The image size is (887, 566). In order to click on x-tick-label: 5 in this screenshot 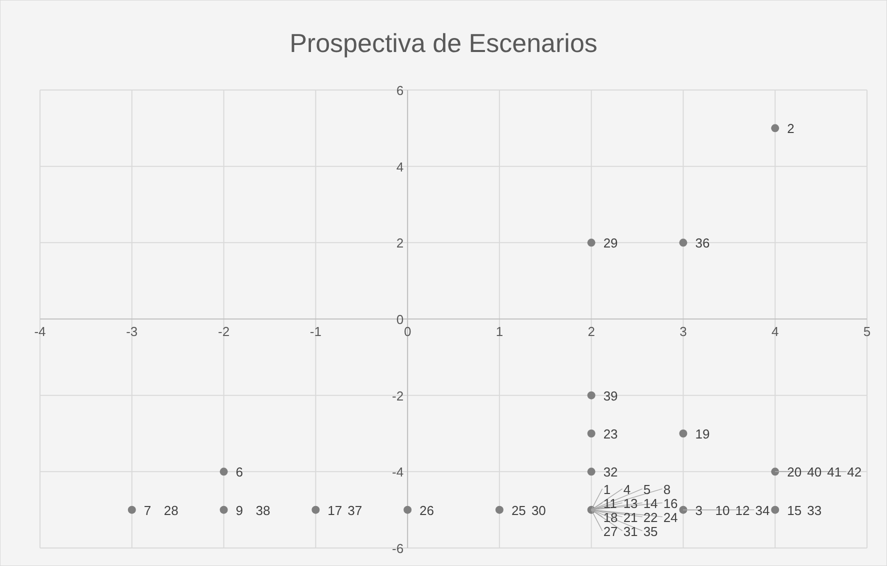, I will do `click(867, 331)`.